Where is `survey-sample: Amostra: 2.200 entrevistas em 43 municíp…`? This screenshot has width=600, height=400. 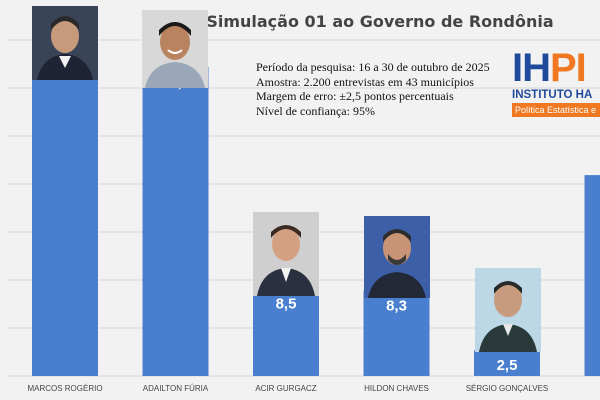 survey-sample: Amostra: 2.200 entrevistas em 43 municíp… is located at coordinates (365, 81).